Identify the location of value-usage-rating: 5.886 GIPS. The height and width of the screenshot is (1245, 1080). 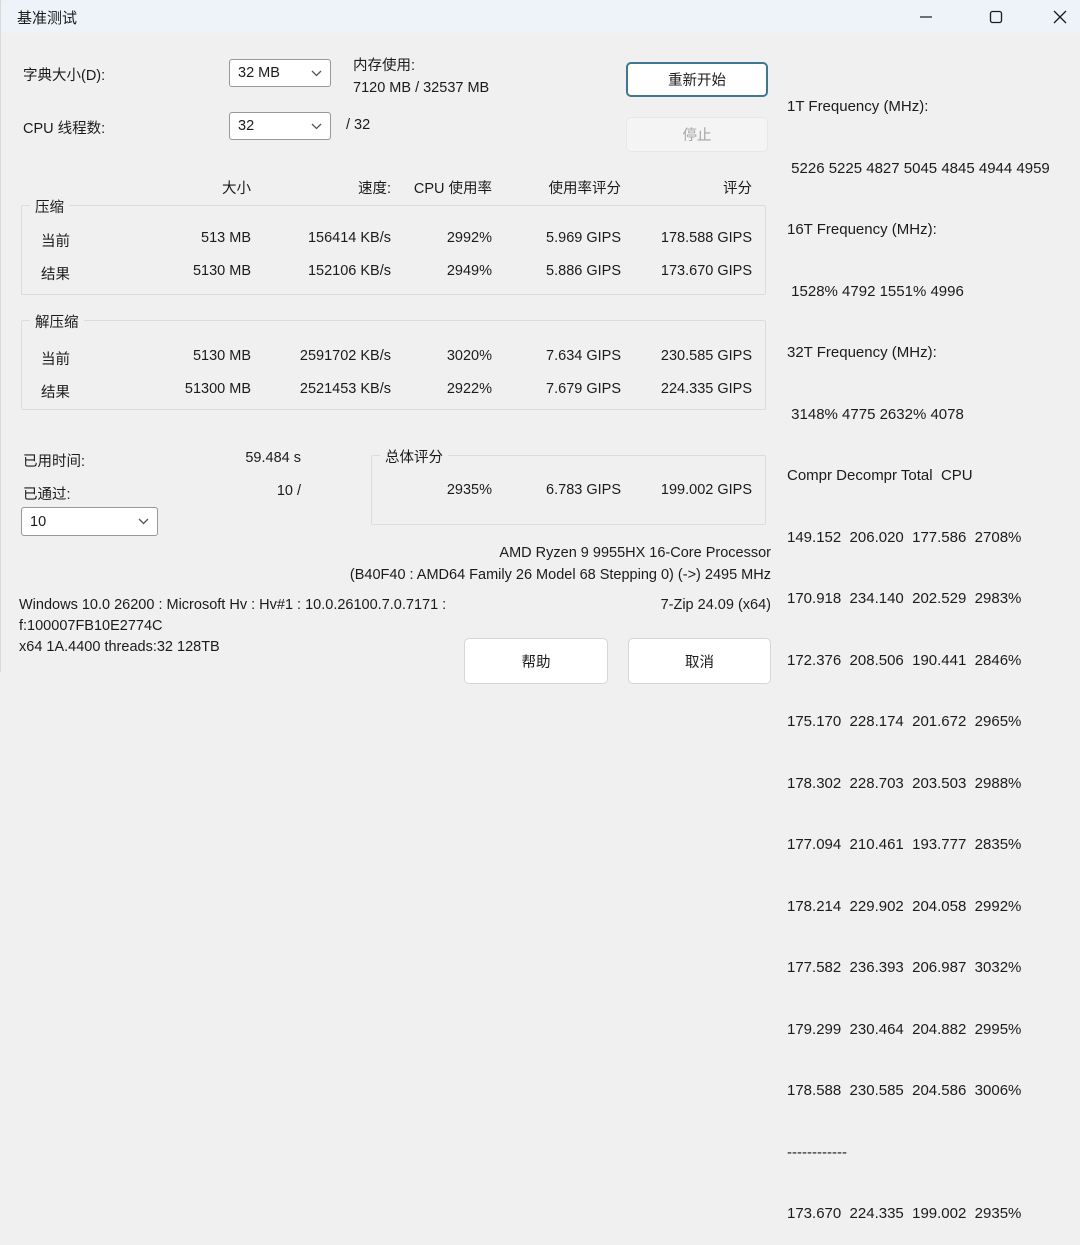
(583, 271).